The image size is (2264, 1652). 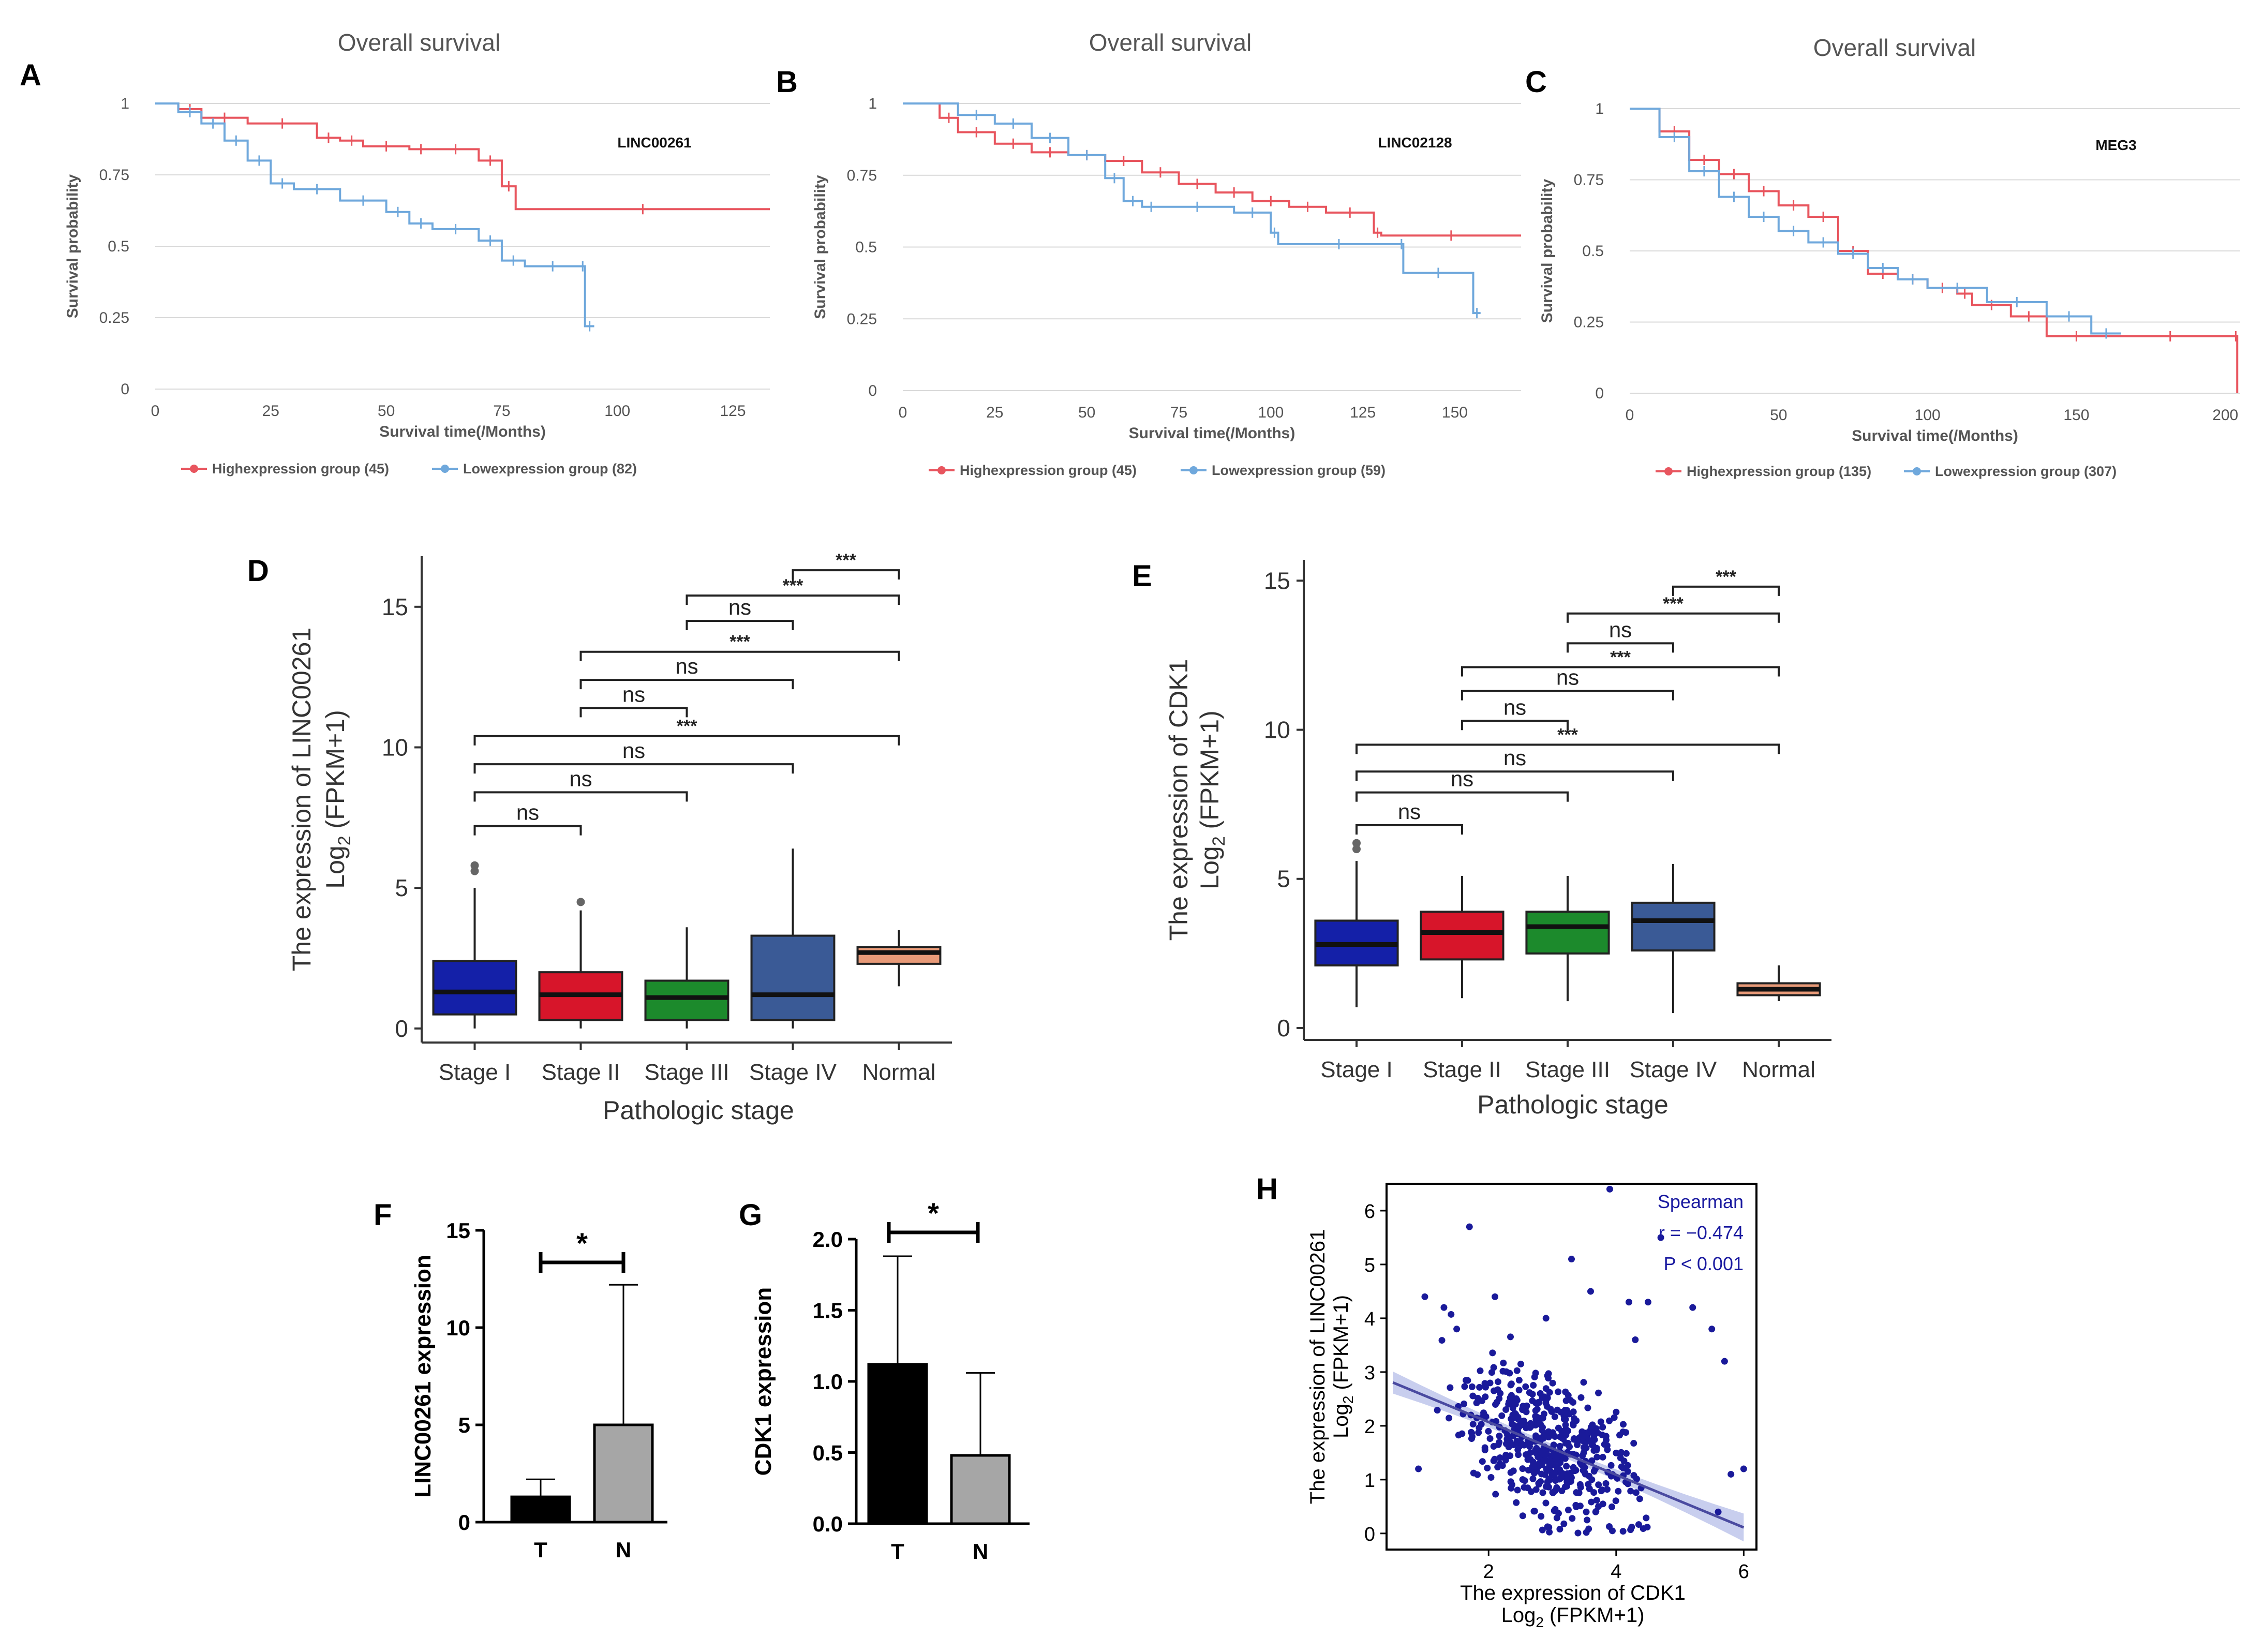 What do you see at coordinates (793, 978) in the screenshot?
I see `box-stage-iv` at bounding box center [793, 978].